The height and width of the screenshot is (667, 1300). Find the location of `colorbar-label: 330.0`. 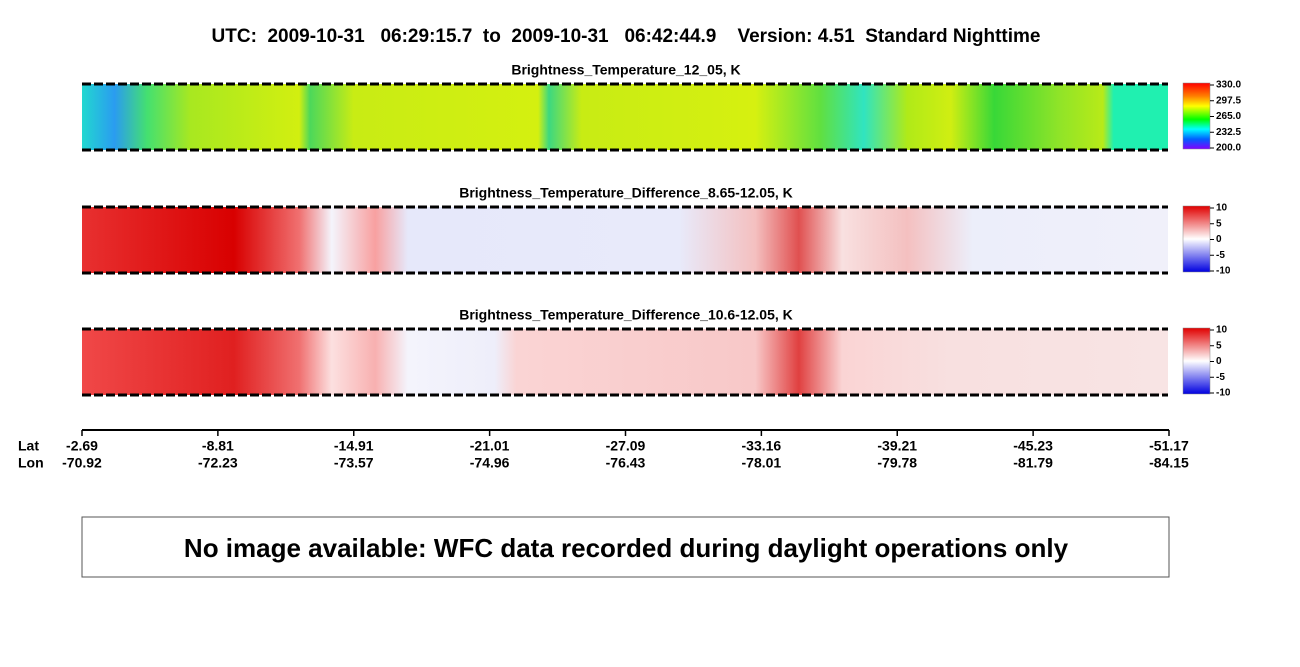

colorbar-label: 330.0 is located at coordinates (1228, 85).